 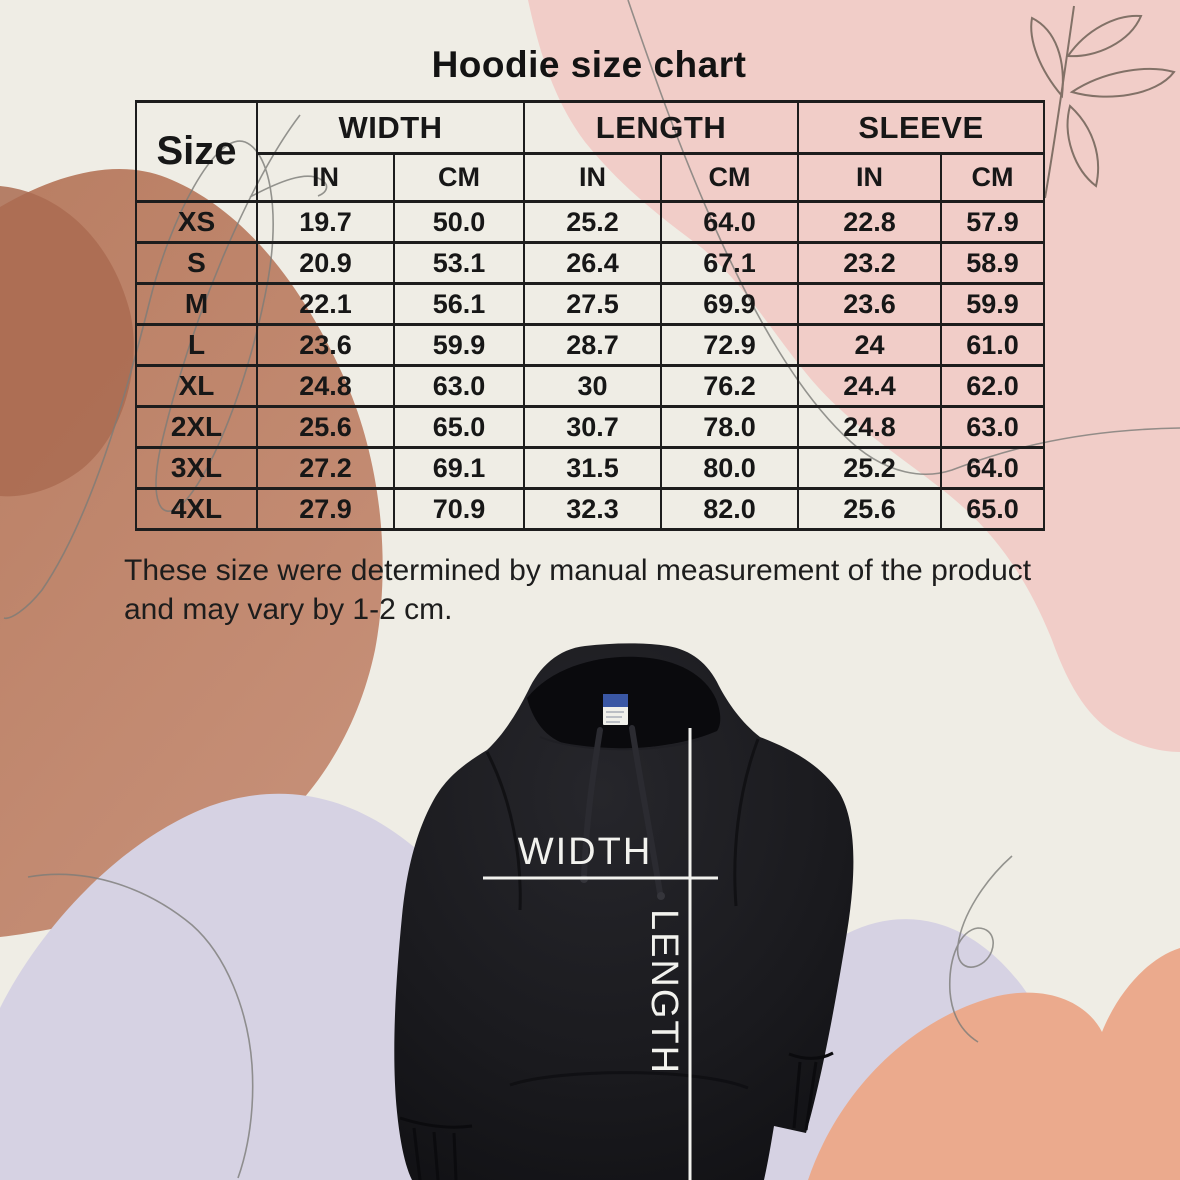 What do you see at coordinates (992, 263) in the screenshot?
I see `value-cell: 58.9` at bounding box center [992, 263].